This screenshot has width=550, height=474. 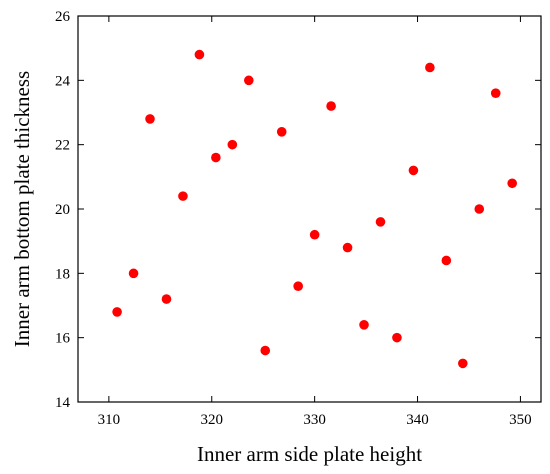 What do you see at coordinates (212, 420) in the screenshot?
I see `x-tick-label: 320` at bounding box center [212, 420].